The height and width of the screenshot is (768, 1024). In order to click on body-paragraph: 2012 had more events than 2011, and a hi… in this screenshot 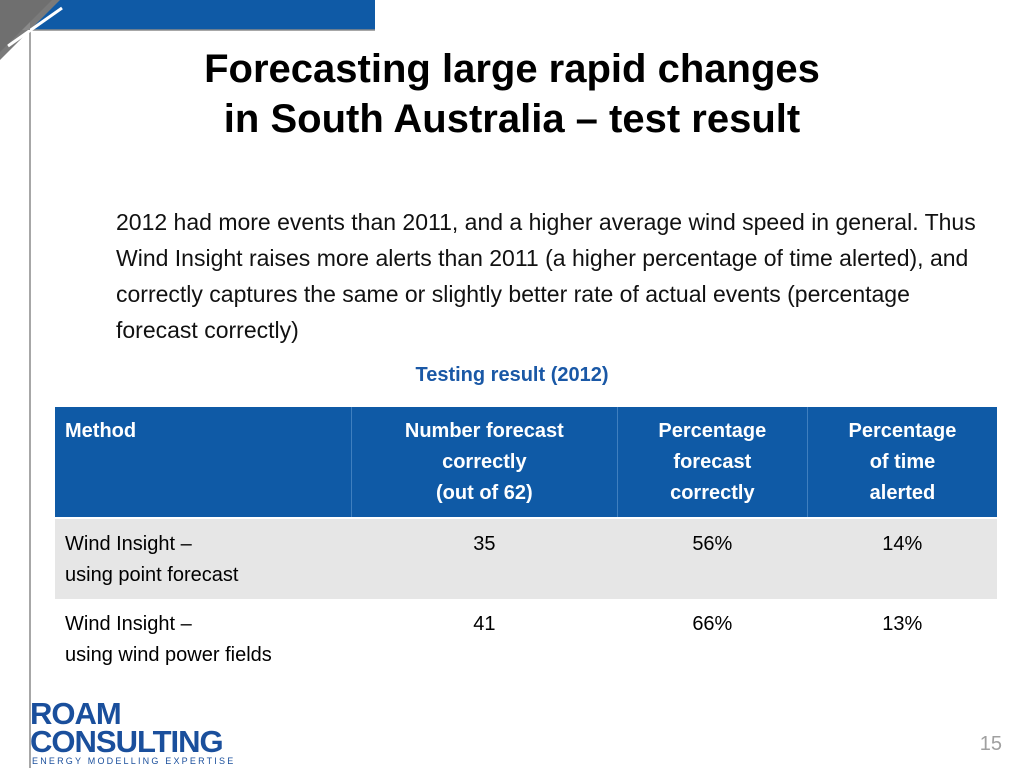, I will do `click(546, 276)`.